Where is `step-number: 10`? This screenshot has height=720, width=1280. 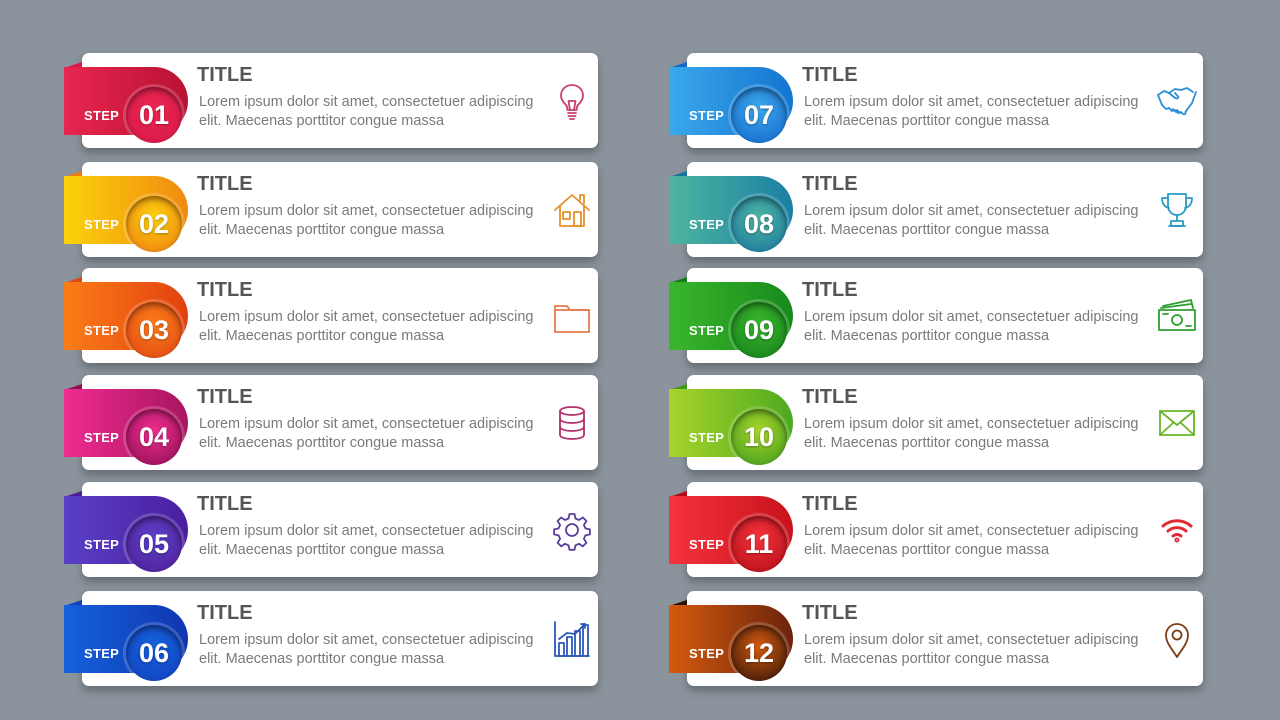 step-number: 10 is located at coordinates (759, 436).